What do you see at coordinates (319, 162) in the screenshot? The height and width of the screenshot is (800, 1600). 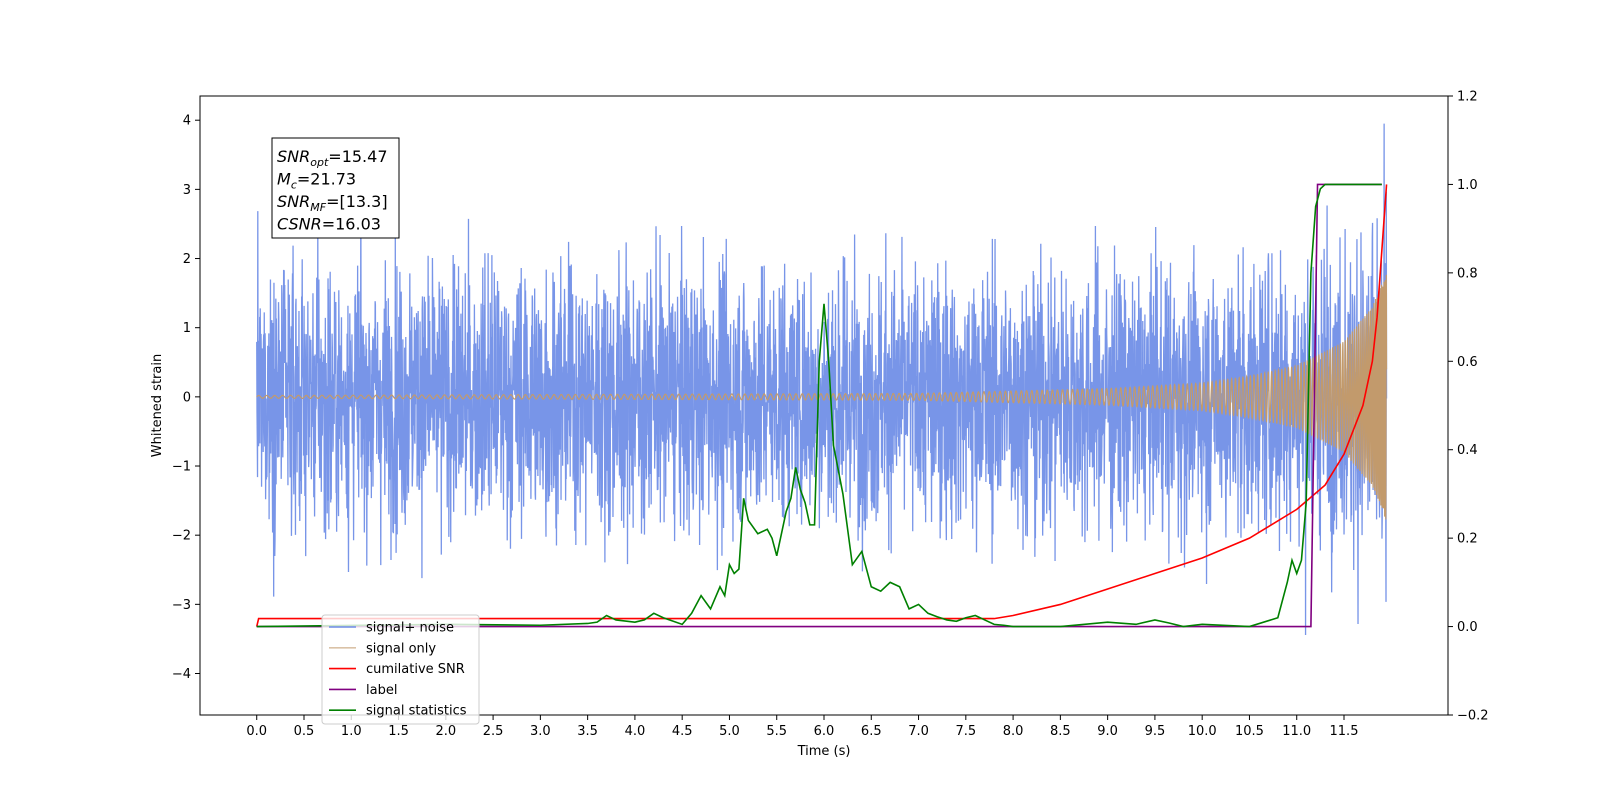 I see `annotation-sub: opt` at bounding box center [319, 162].